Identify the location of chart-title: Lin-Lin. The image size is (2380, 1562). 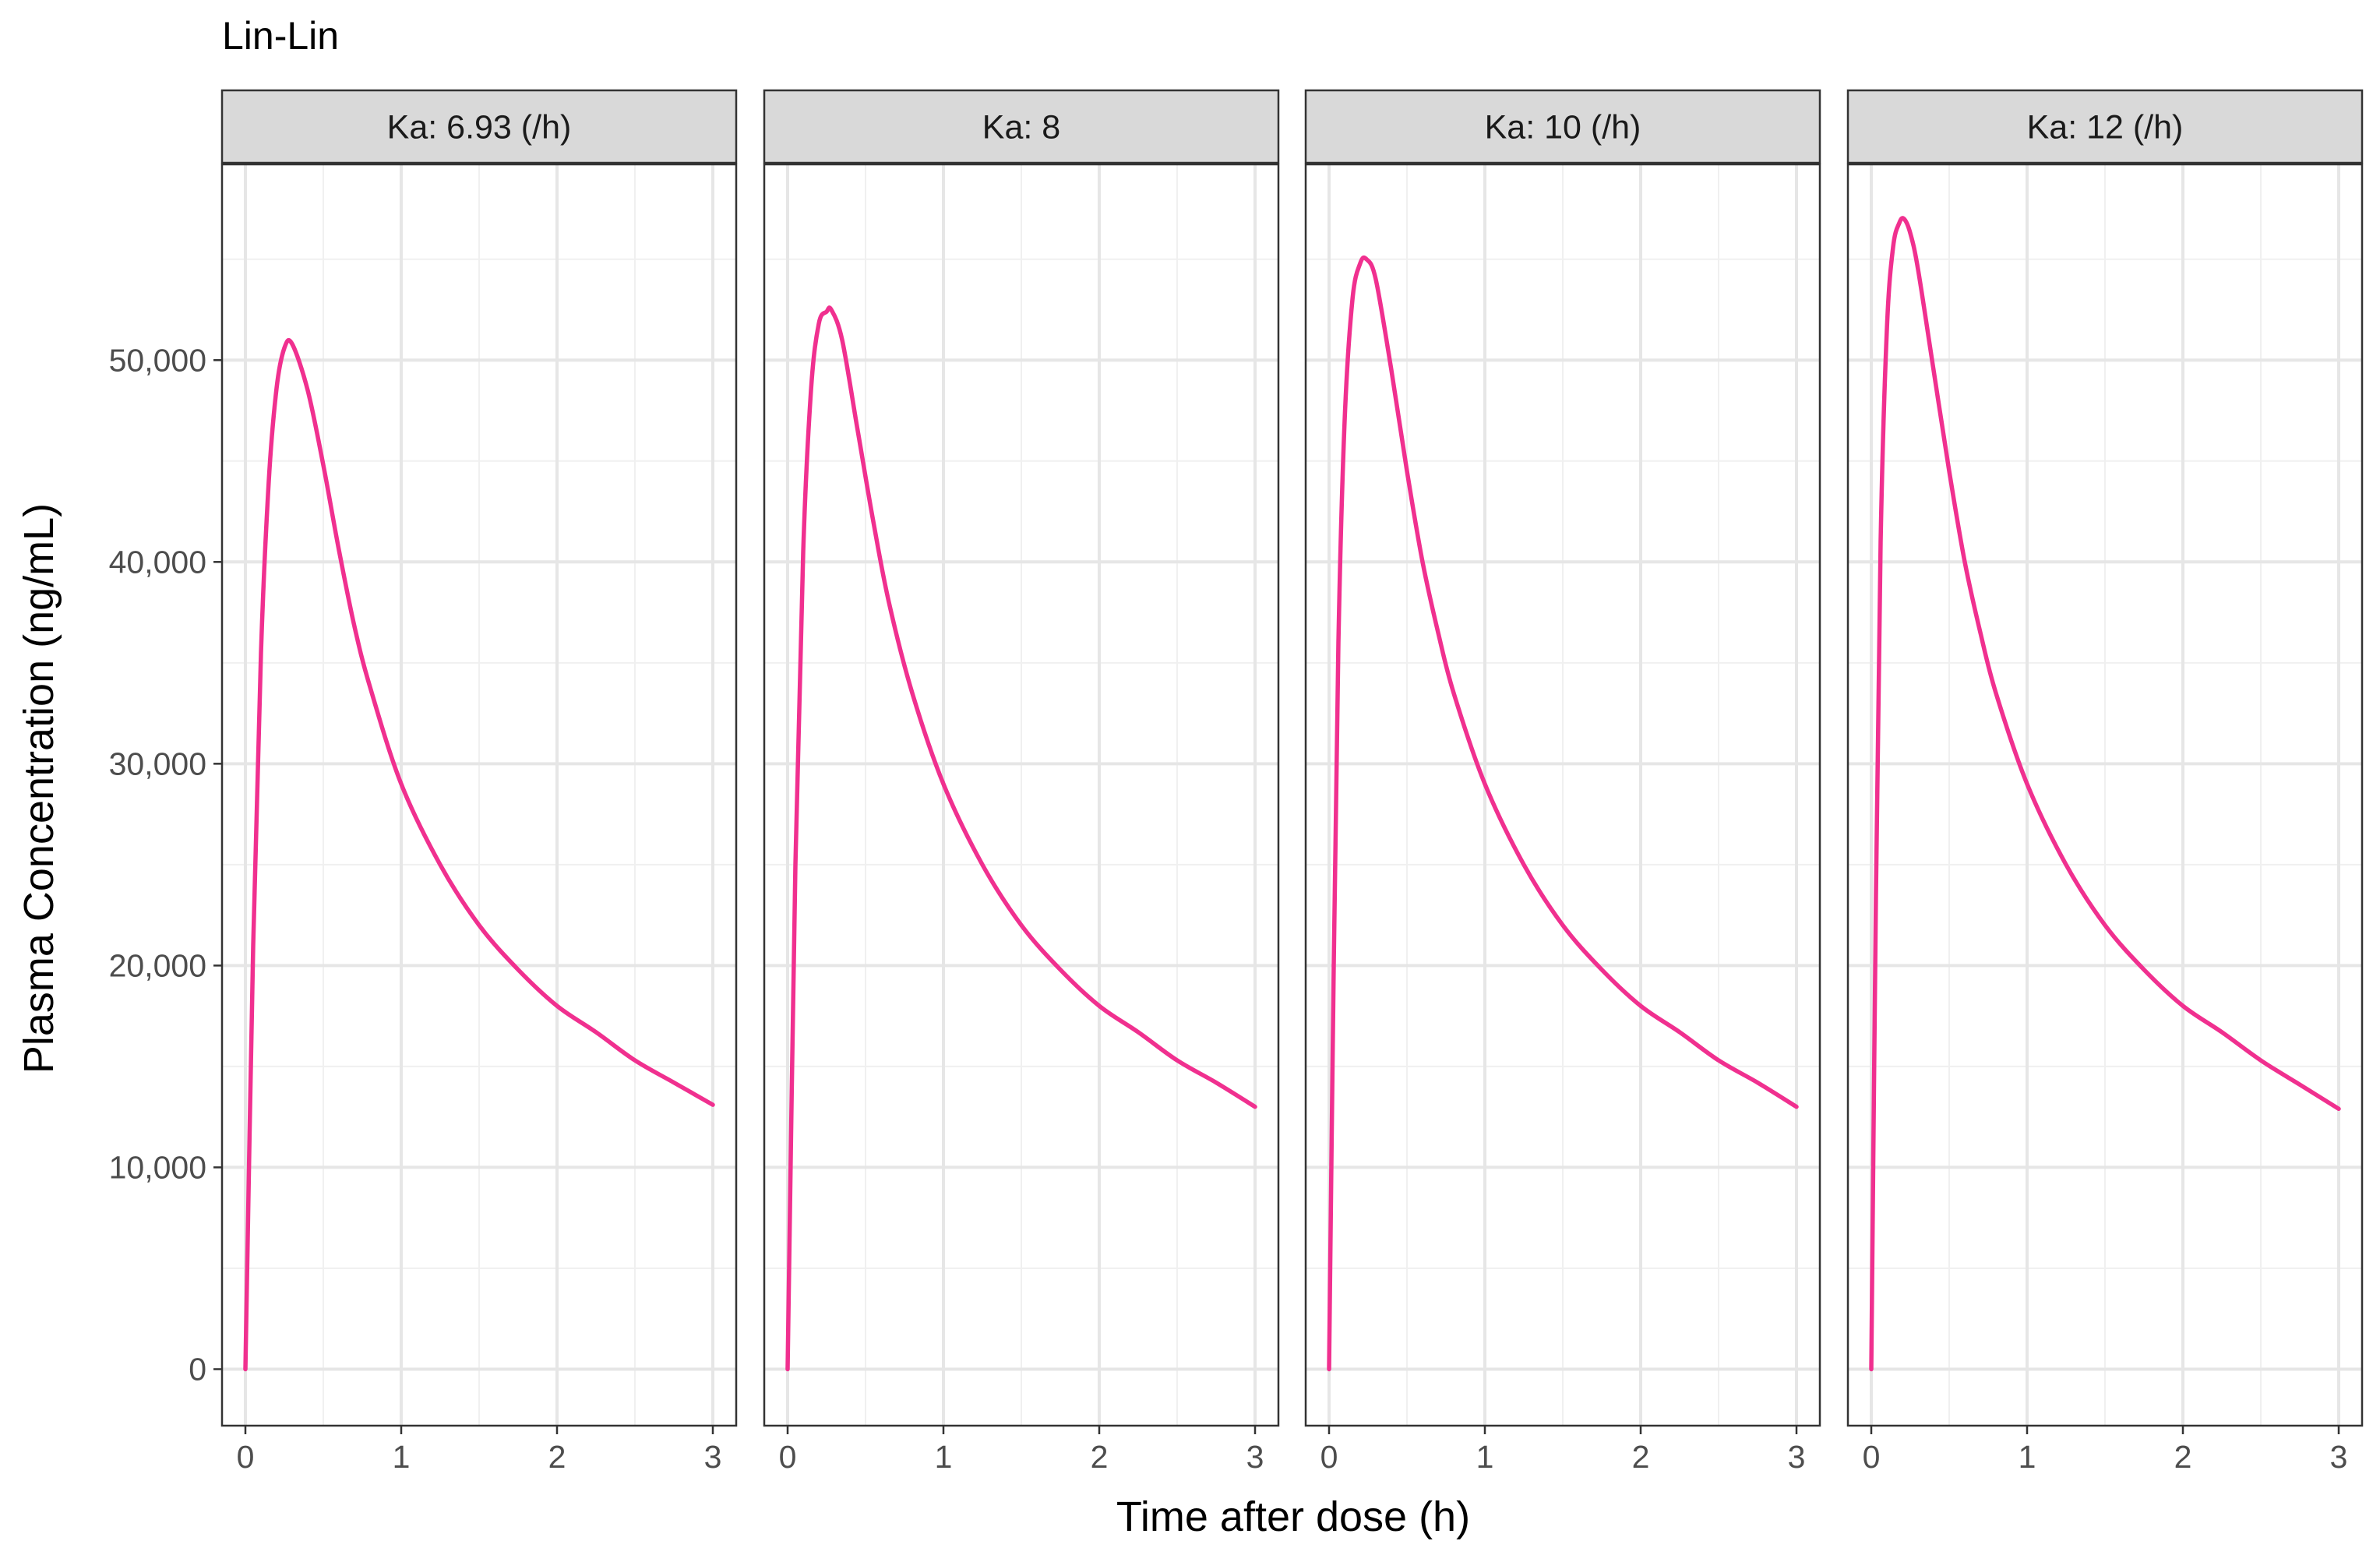
(280, 36).